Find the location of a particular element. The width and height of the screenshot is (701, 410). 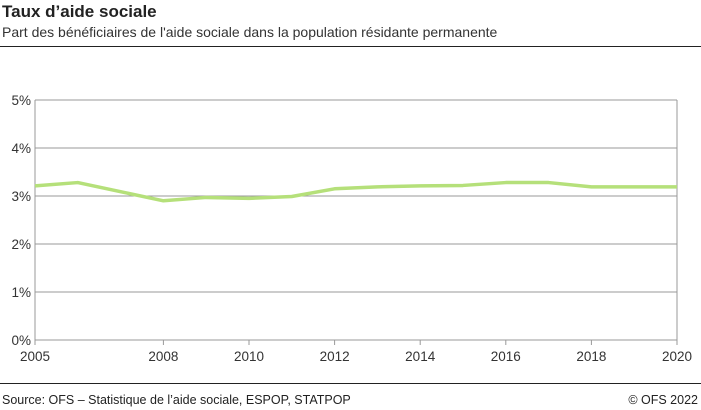

y-tick-label: 2% is located at coordinates (21, 244).